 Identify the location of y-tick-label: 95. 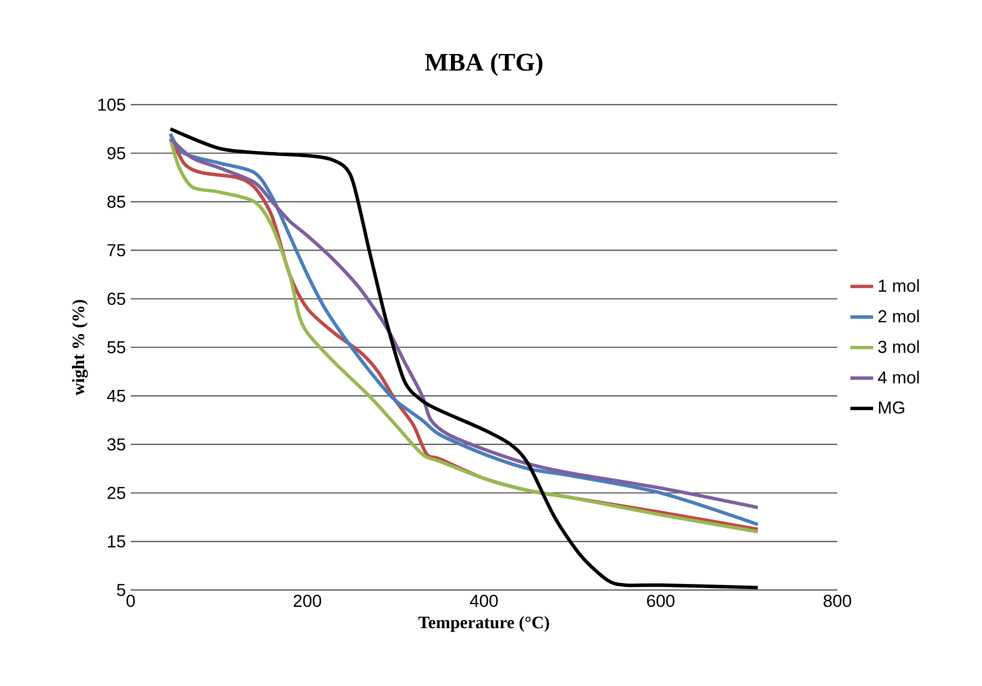
(116, 153).